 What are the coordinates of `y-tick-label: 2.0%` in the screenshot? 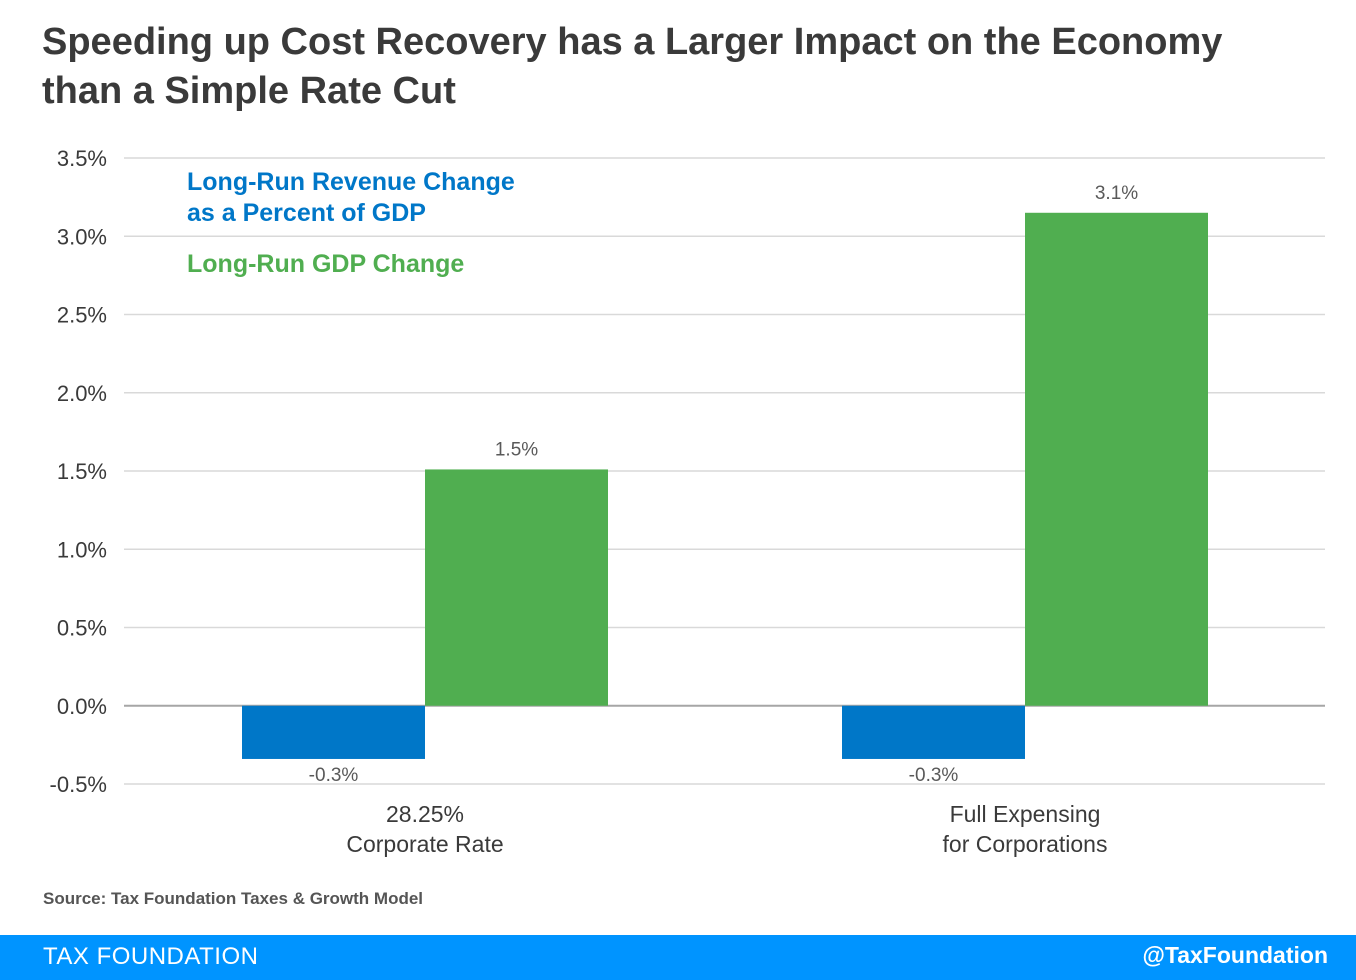 It's located at (82, 393).